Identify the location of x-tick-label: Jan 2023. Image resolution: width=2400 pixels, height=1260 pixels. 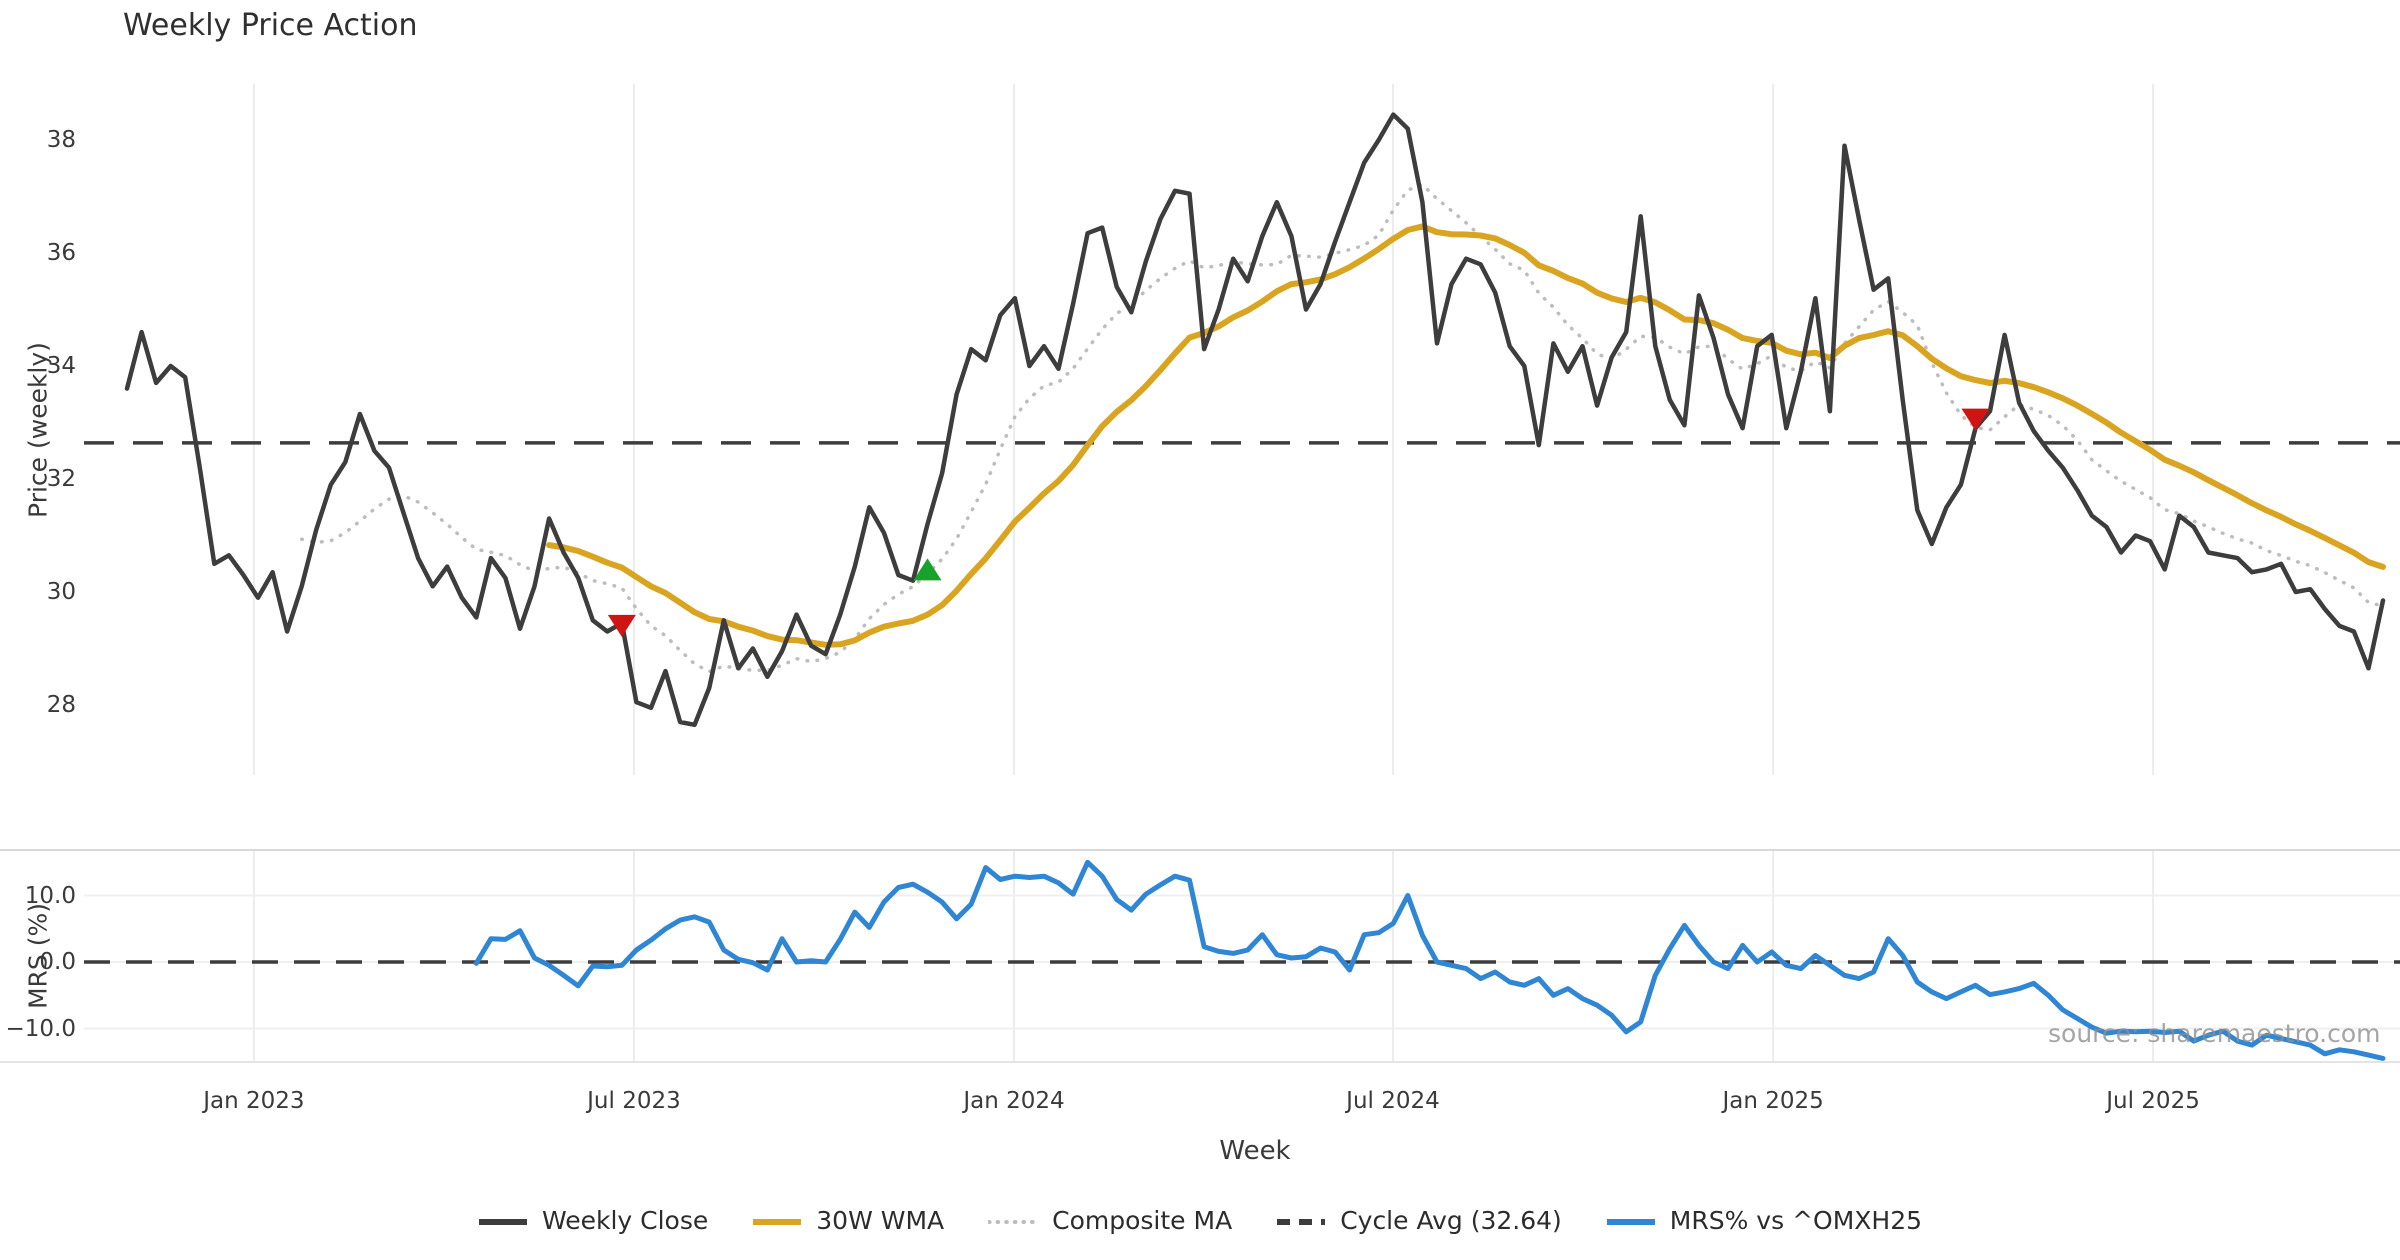
(254, 1101).